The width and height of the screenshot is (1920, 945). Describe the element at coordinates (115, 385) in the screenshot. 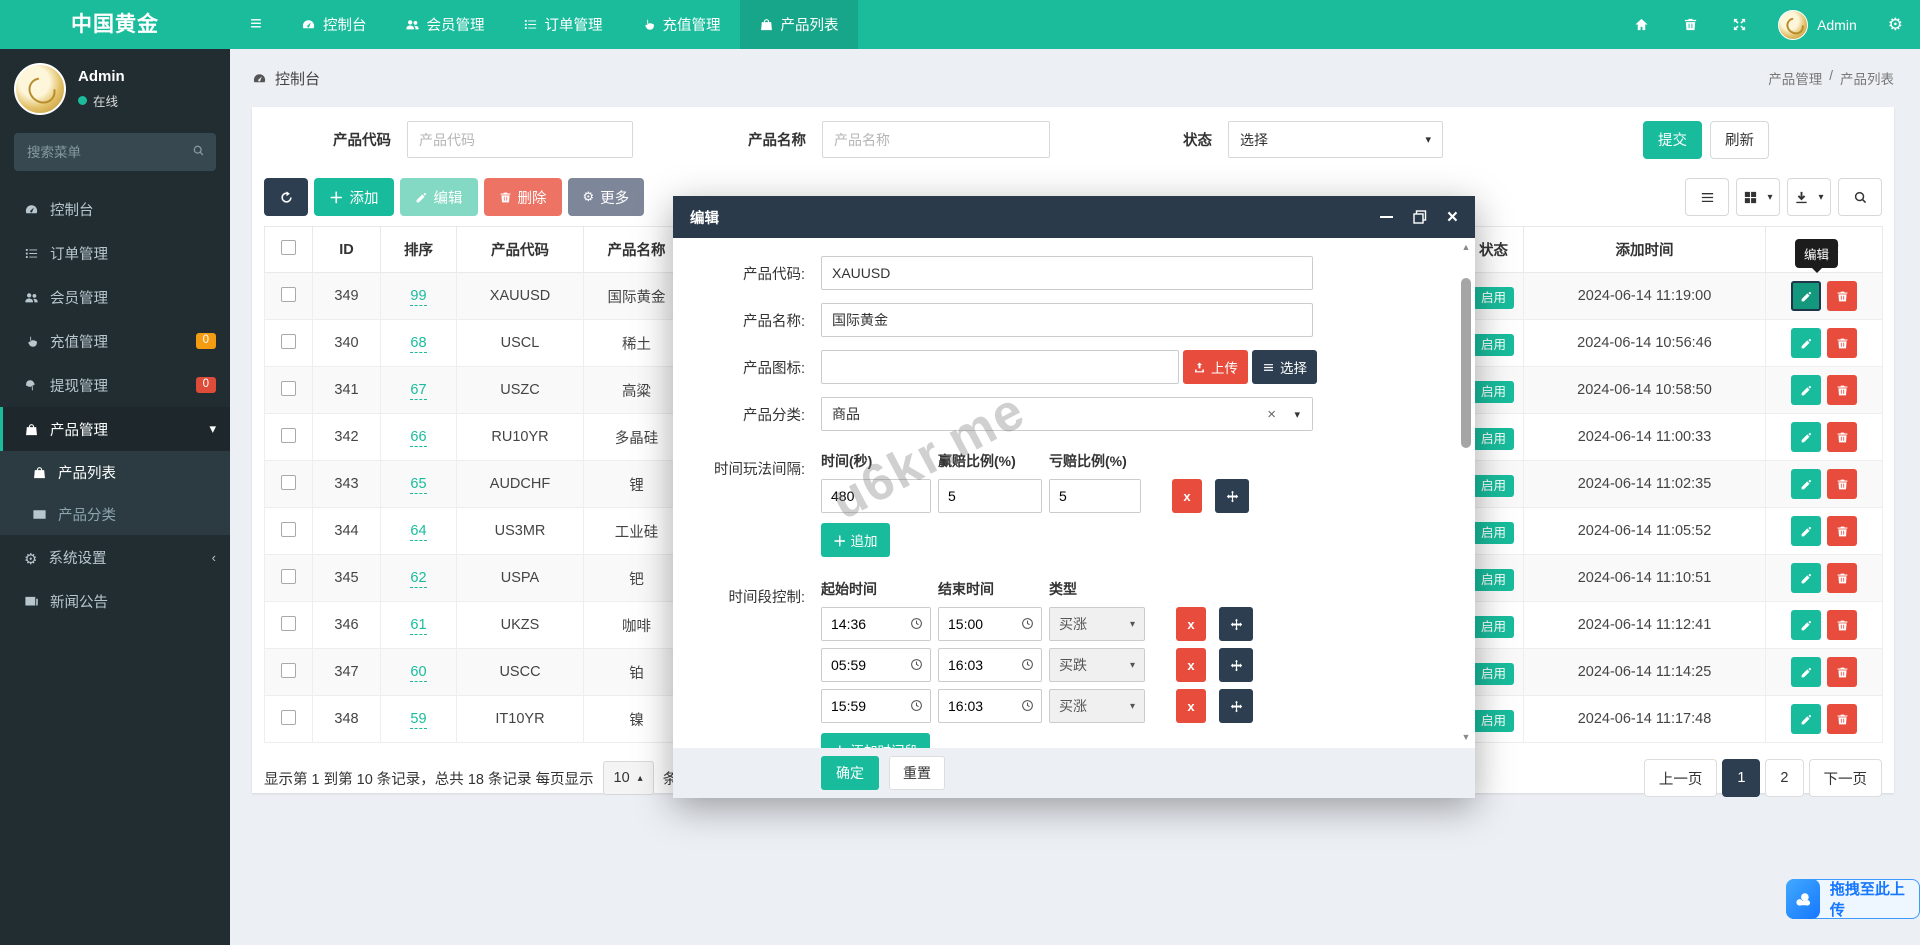

I see `sidebar-item-withdraw: 提现管理 0` at that location.